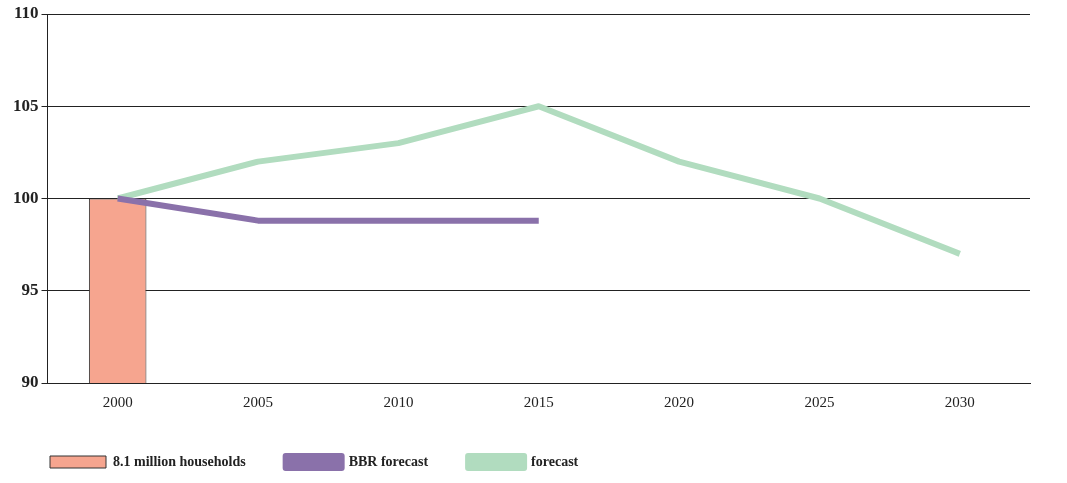  I want to click on y-tick-label: 95, so click(30, 290).